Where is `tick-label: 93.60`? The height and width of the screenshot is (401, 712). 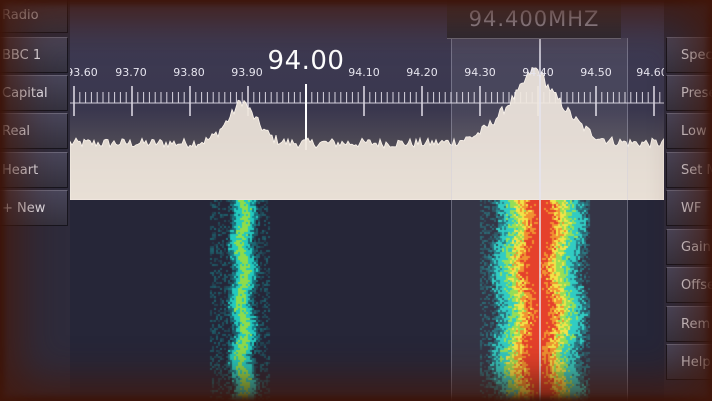
tick-label: 93.60 is located at coordinates (82, 72).